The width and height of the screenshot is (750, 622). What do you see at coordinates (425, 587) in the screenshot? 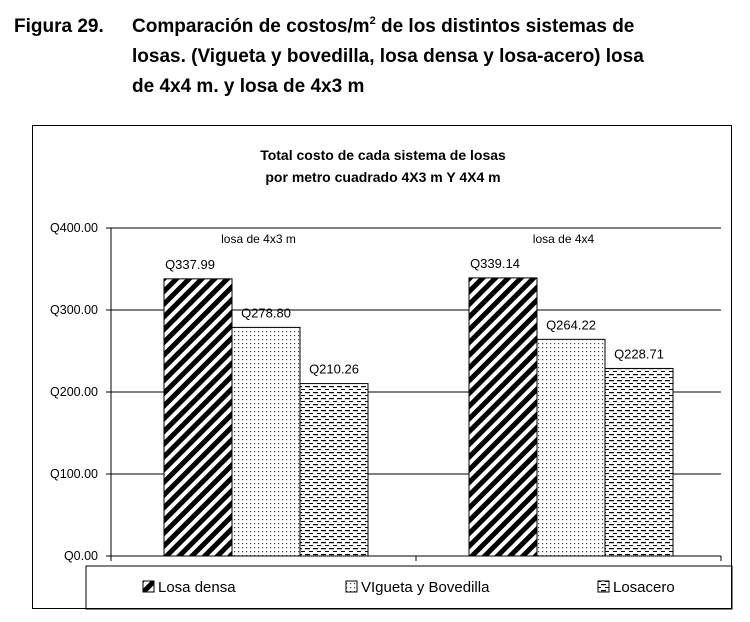
I see `legend-label: VIgueta y Bovedilla` at bounding box center [425, 587].